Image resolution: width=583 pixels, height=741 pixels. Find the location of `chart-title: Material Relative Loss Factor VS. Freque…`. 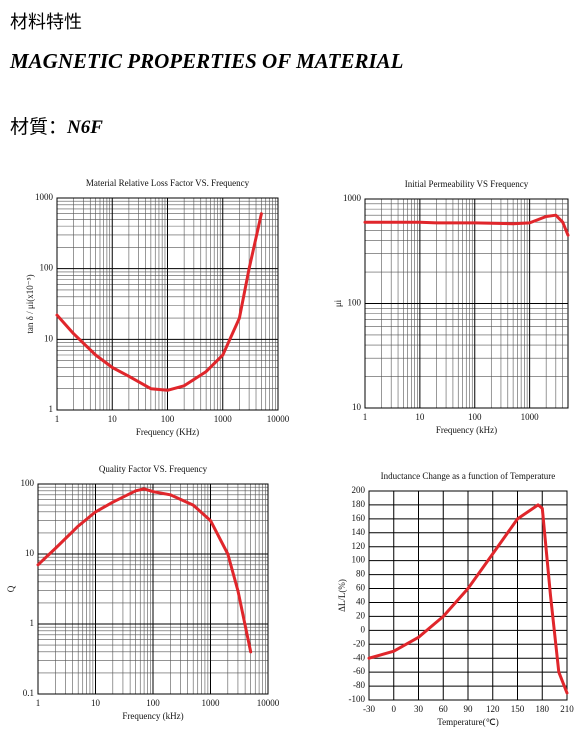

chart-title: Material Relative Loss Factor VS. Freque… is located at coordinates (168, 183).